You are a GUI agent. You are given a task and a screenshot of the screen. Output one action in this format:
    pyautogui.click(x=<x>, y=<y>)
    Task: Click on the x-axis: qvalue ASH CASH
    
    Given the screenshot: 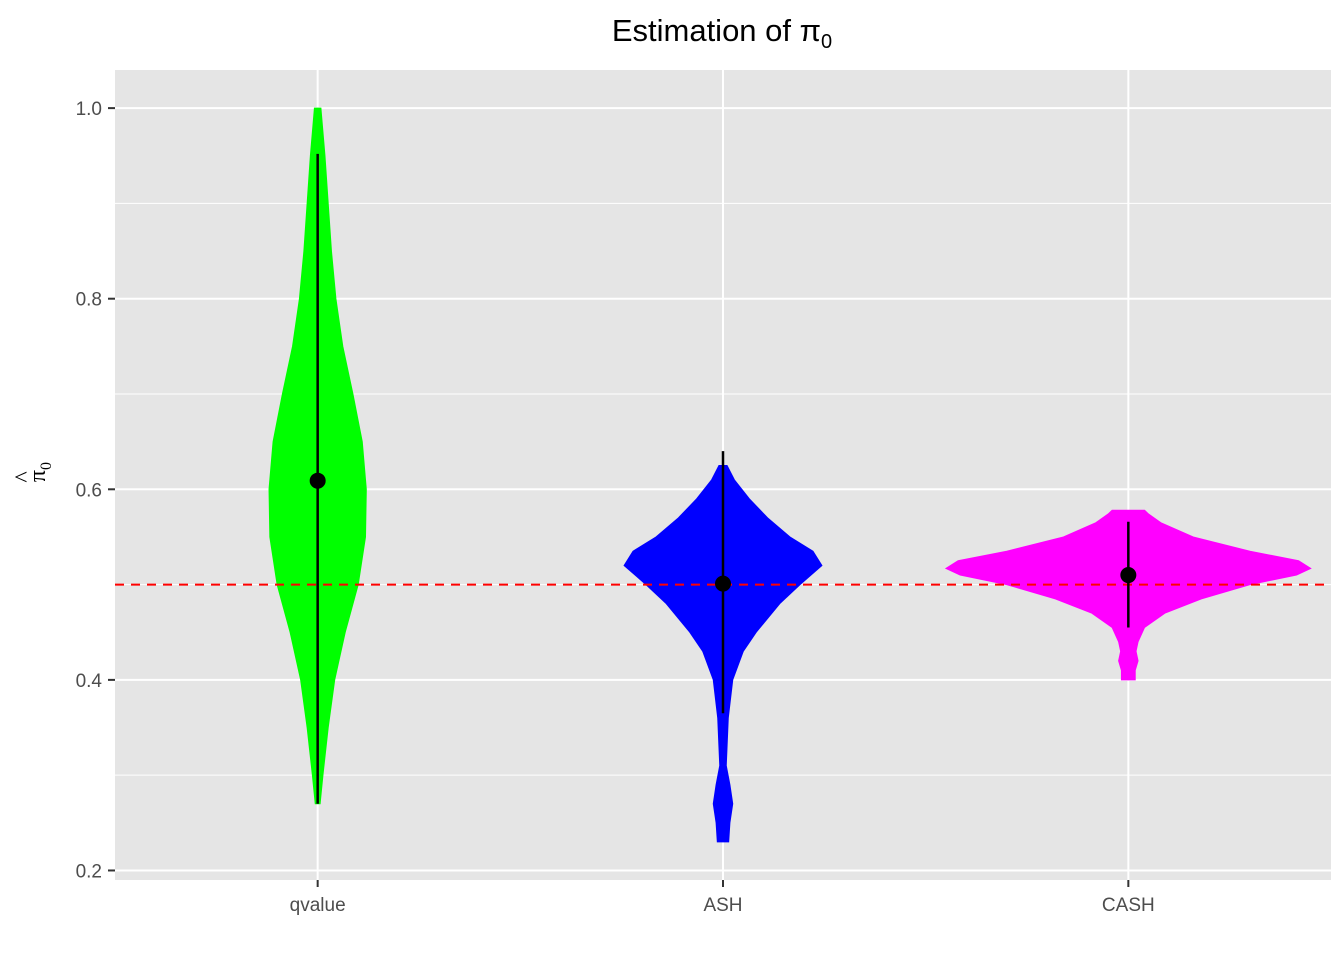 What is the action you would take?
    pyautogui.click(x=722, y=898)
    